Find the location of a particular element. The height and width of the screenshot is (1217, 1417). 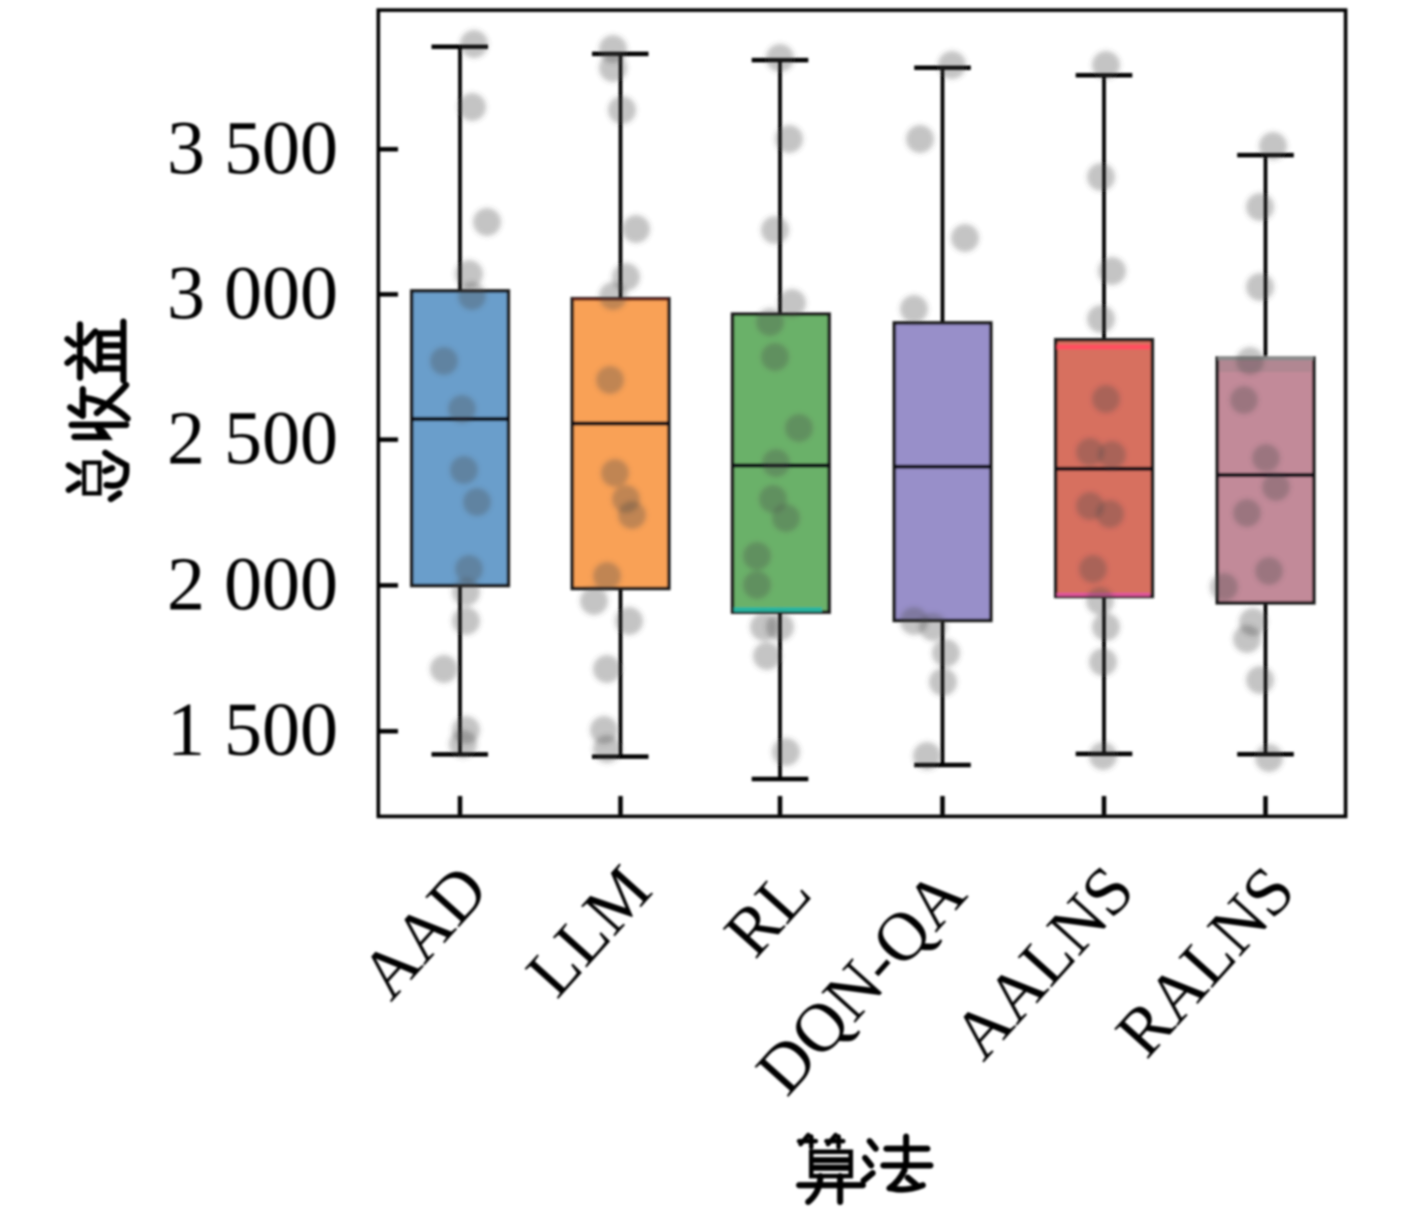

svg-text: 3 000 is located at coordinates (252, 293).